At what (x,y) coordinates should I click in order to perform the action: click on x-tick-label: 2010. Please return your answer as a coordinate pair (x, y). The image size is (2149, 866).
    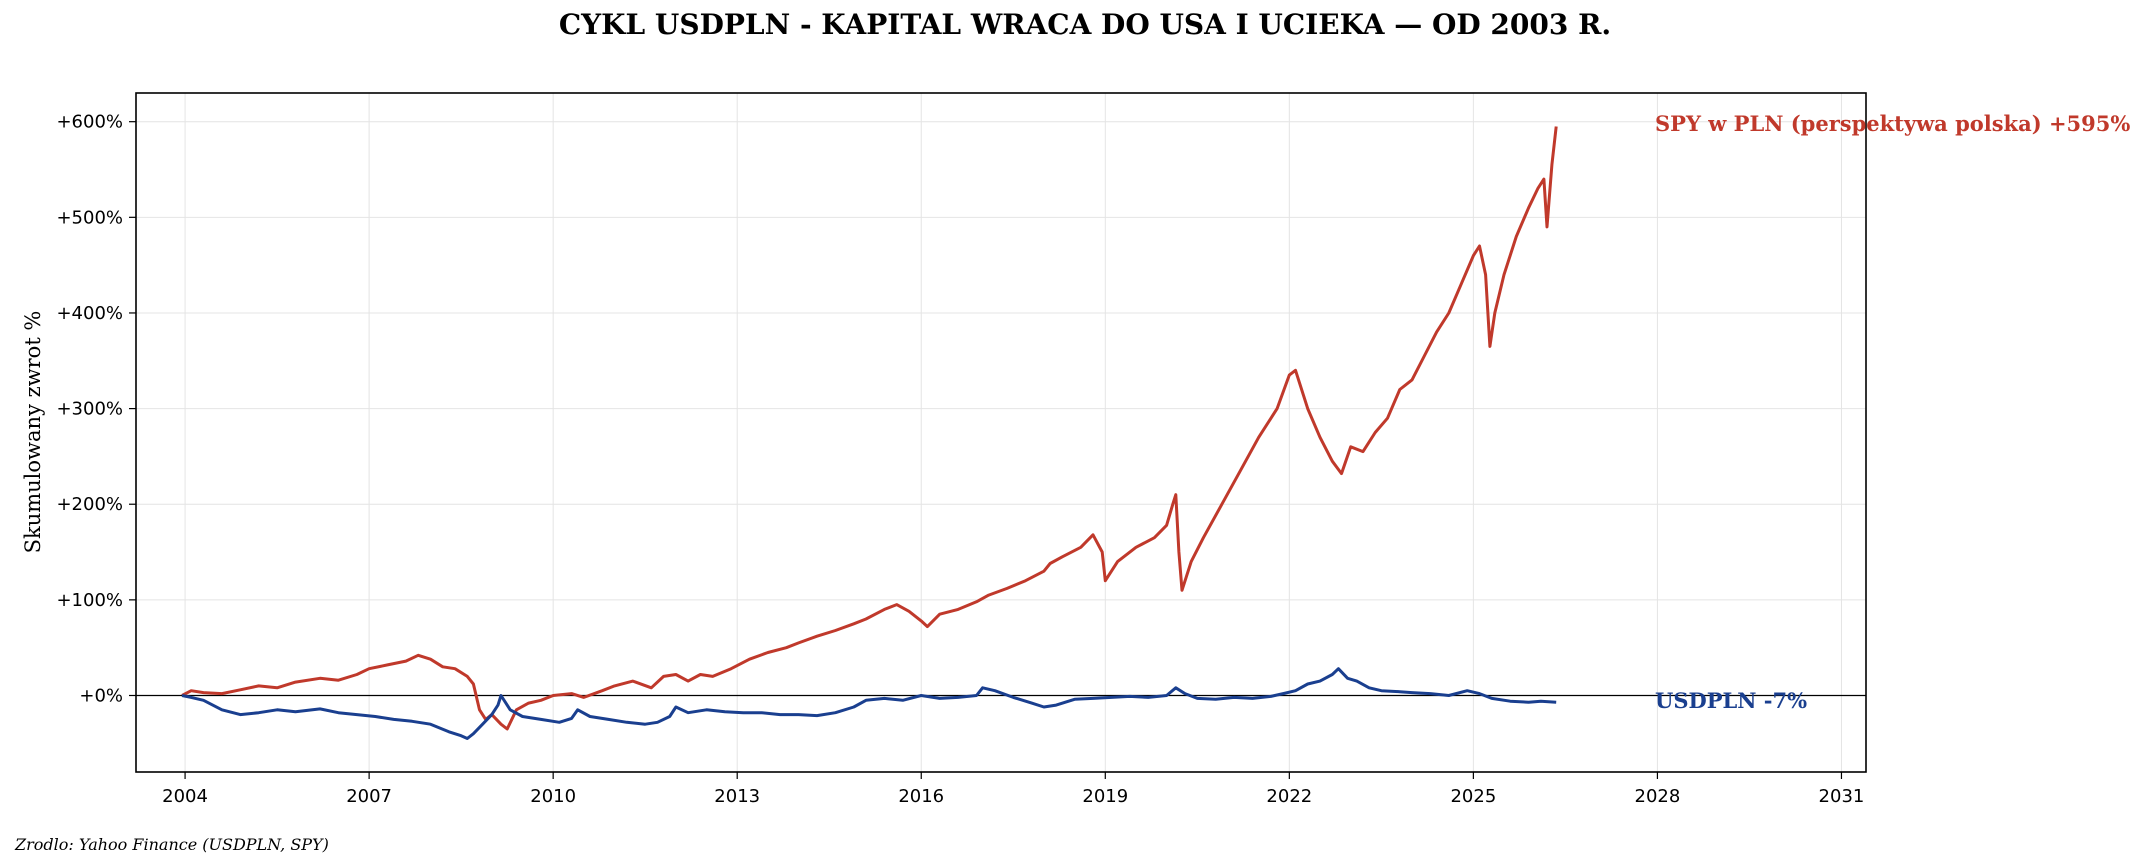
    Looking at the image, I should click on (553, 796).